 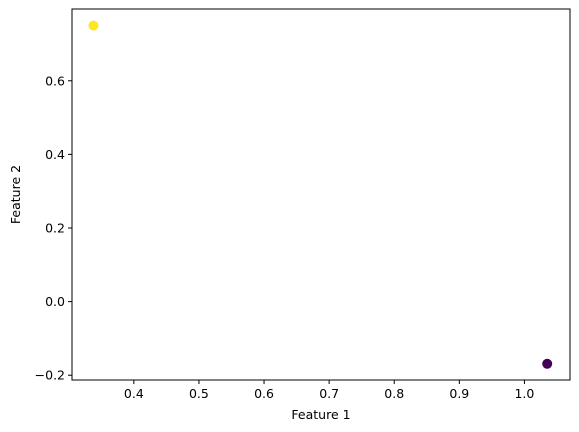 What do you see at coordinates (55, 154) in the screenshot?
I see `y-tick-label: 0.4` at bounding box center [55, 154].